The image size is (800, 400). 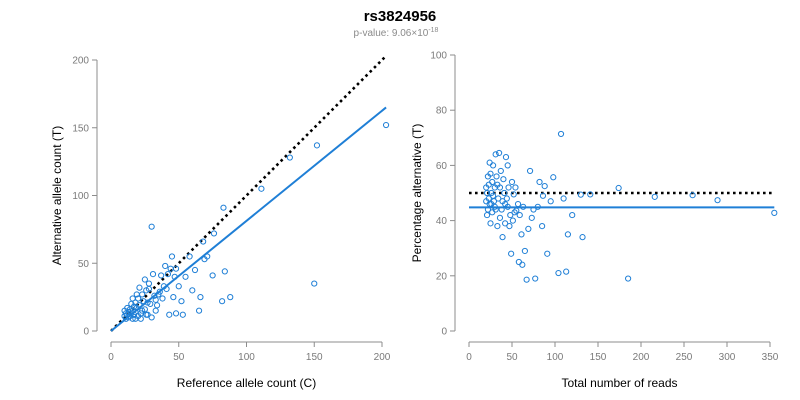 I want to click on y-tick-label: 60, so click(x=442, y=166).